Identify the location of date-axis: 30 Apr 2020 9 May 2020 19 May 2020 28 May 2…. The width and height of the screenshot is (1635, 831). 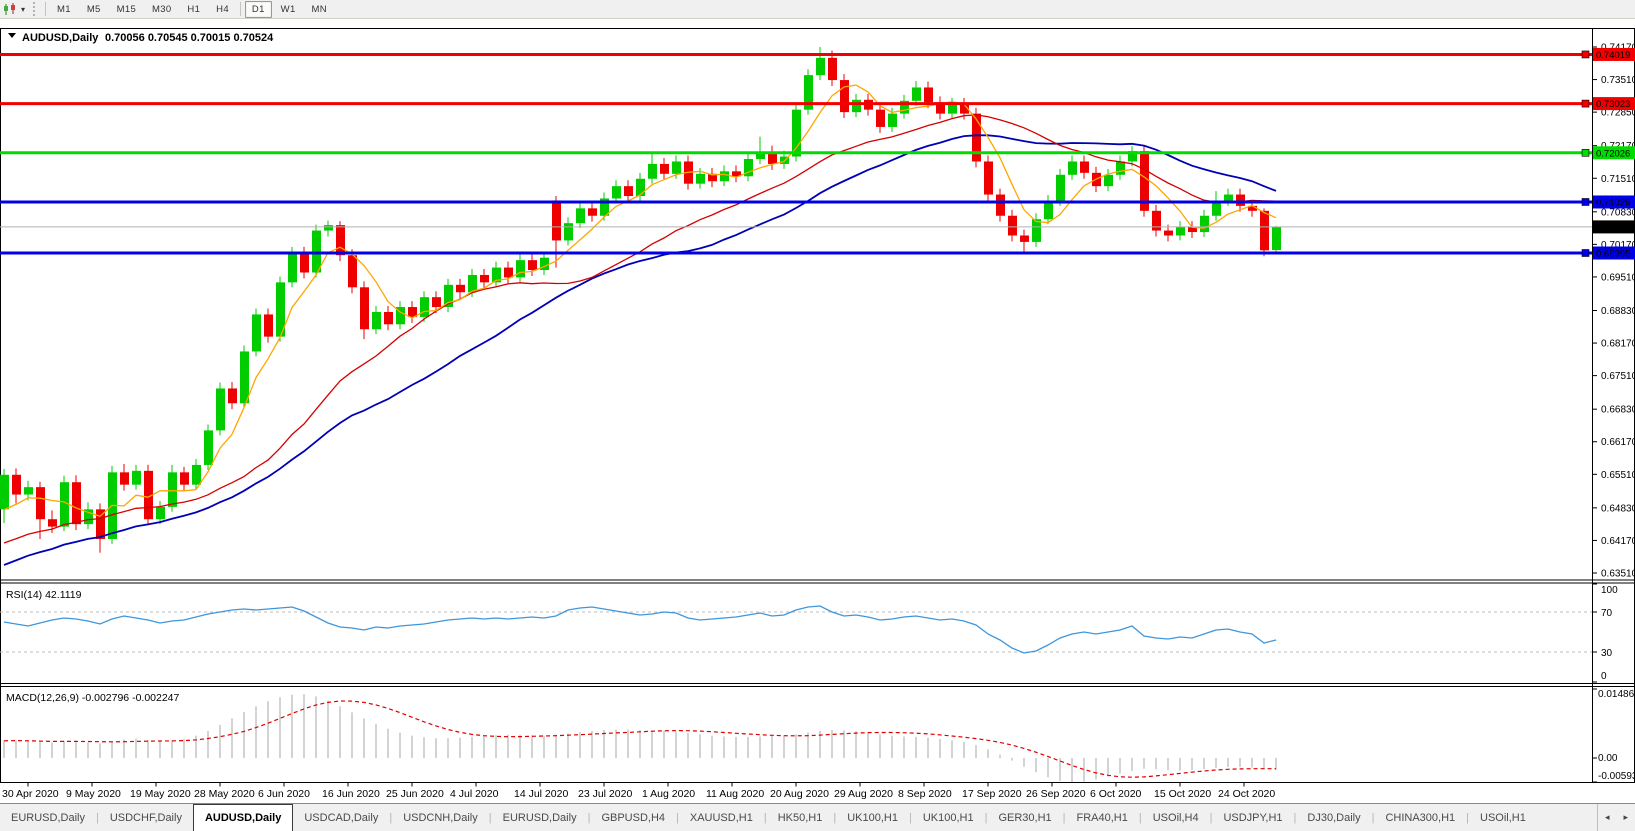
(638, 791).